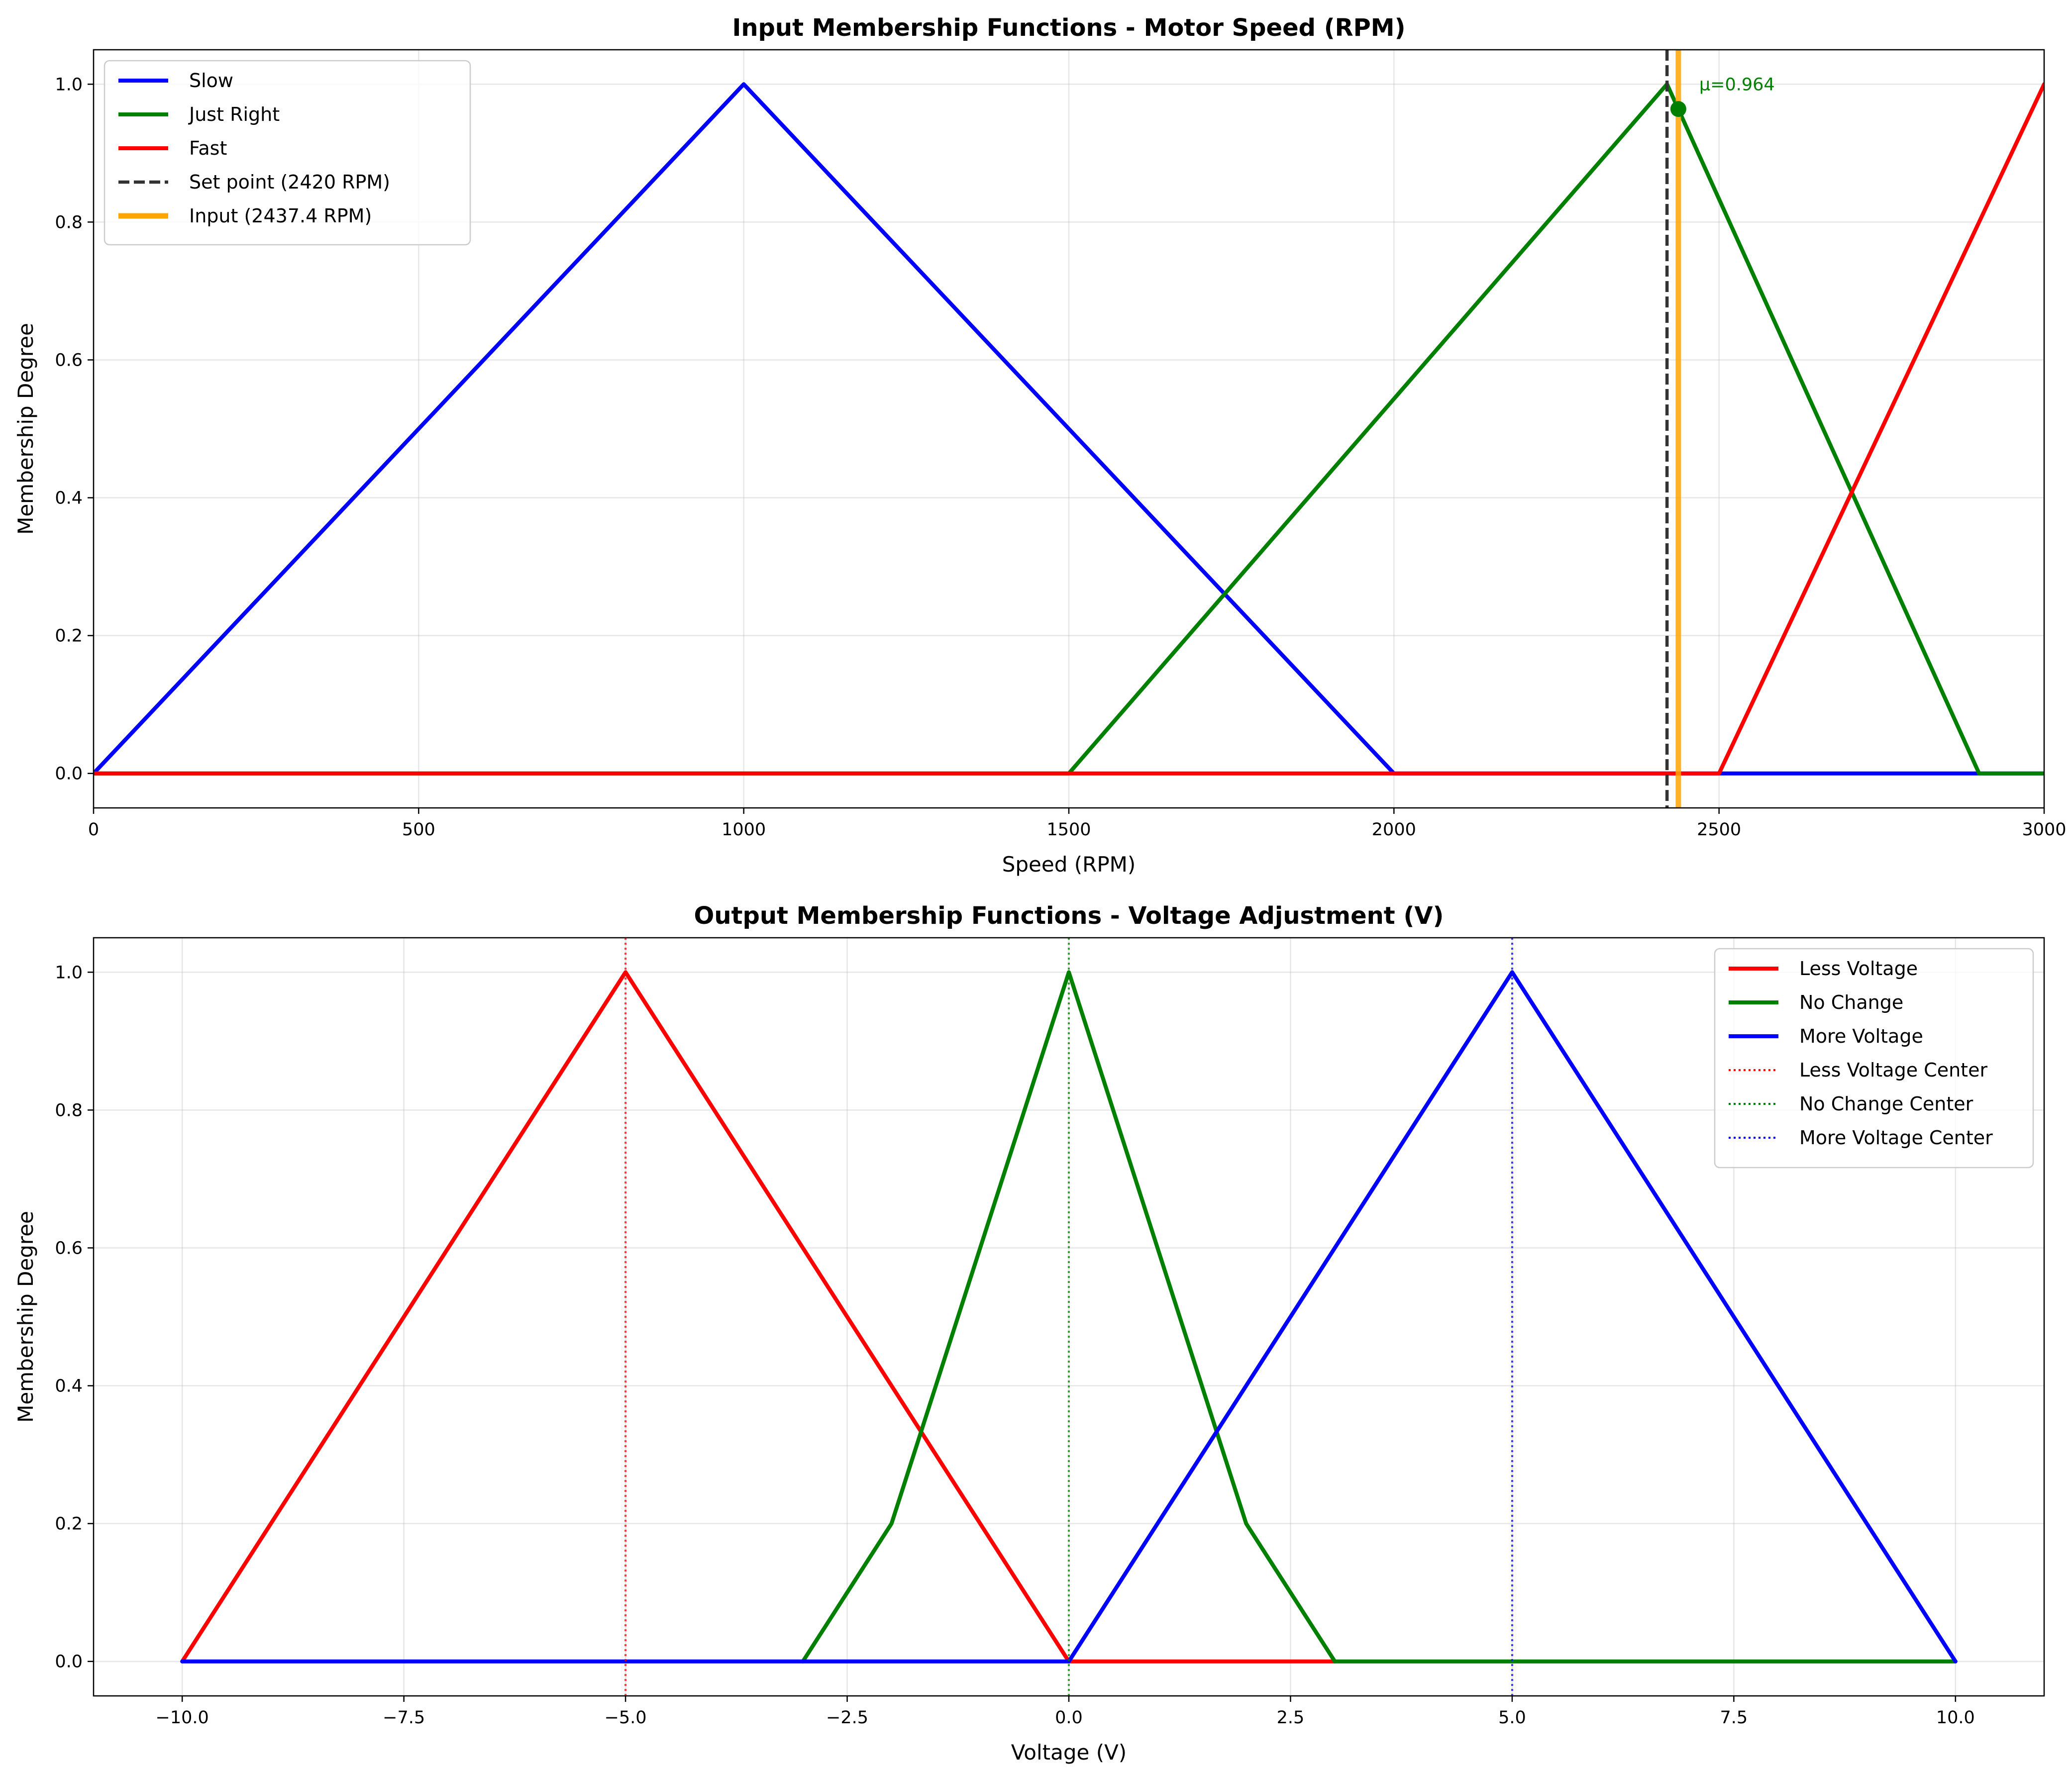 This screenshot has height=1773, width=2072. I want to click on legend-label: Input (2437.4 RPM), so click(280, 216).